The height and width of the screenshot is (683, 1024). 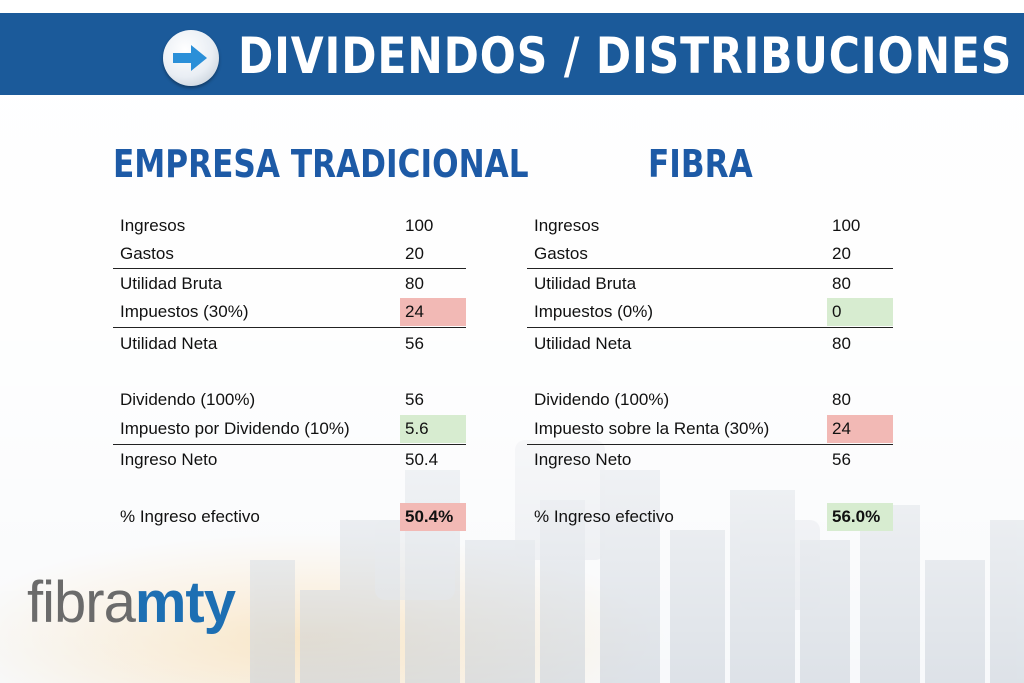 What do you see at coordinates (700, 164) in the screenshot?
I see `fibra-title: FIBRA` at bounding box center [700, 164].